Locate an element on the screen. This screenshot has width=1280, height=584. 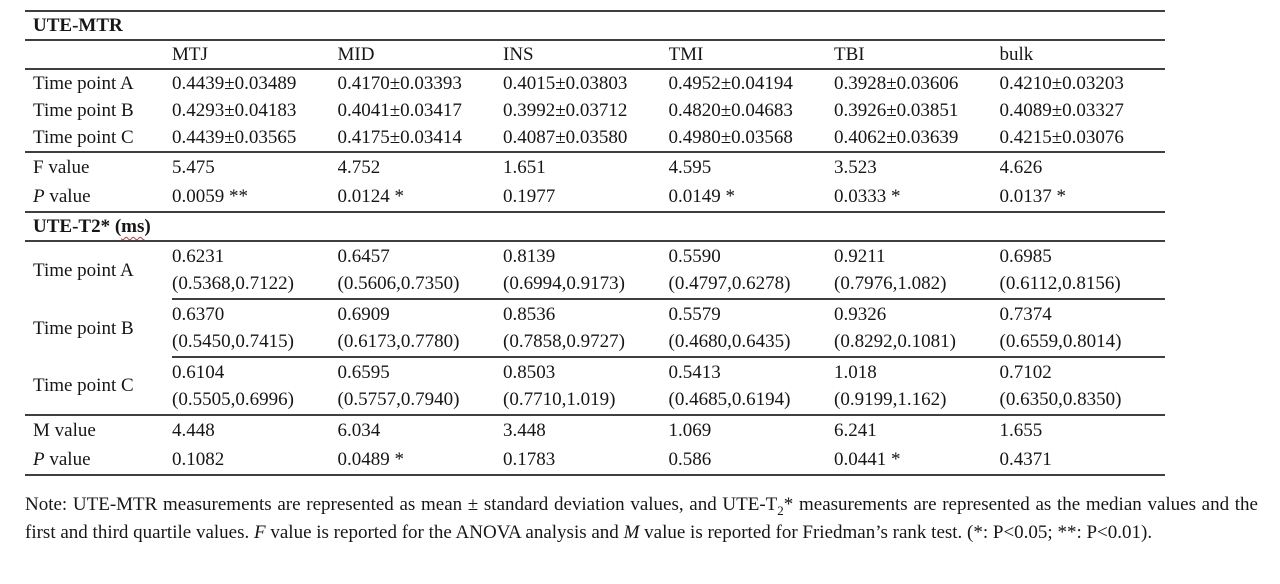
stat-value-cell: 3.523 is located at coordinates (855, 167).